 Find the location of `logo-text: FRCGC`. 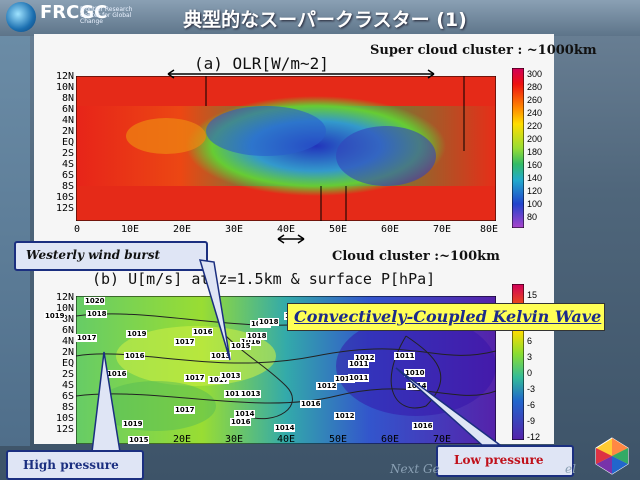

logo-text: FRCGC is located at coordinates (74, 12).